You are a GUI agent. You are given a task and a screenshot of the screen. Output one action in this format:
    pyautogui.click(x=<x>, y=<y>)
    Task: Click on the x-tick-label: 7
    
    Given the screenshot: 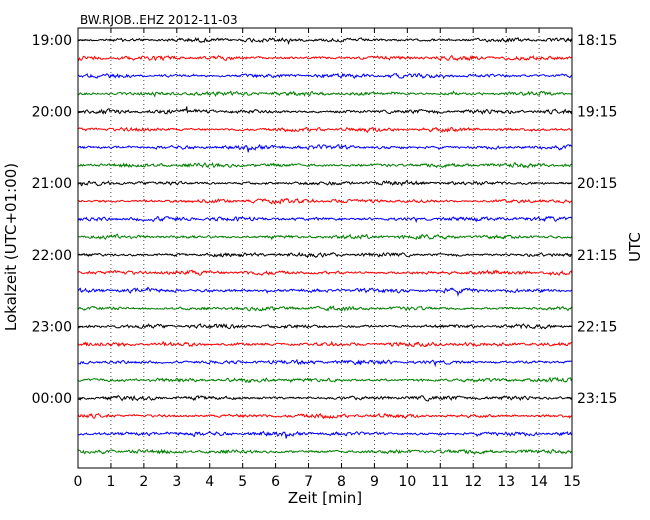 What is the action you would take?
    pyautogui.click(x=308, y=482)
    